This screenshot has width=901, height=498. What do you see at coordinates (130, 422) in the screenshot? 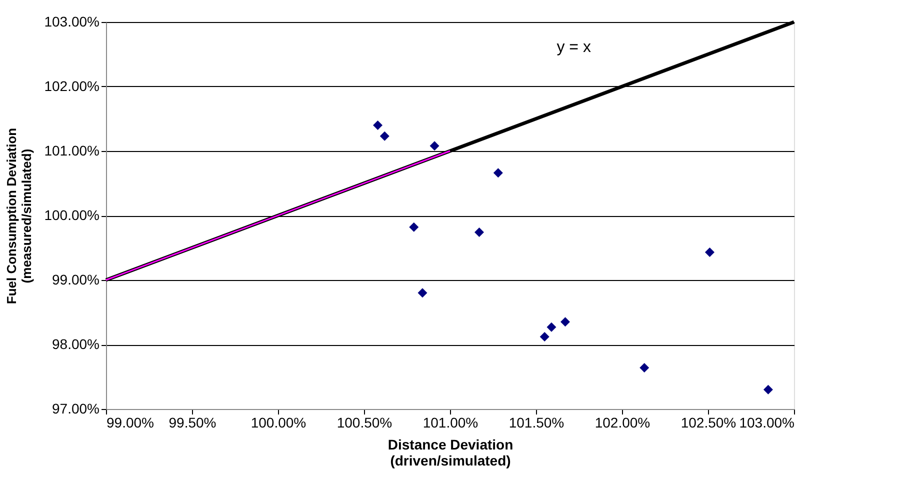
I see `x-tick-label: 99.00%` at bounding box center [130, 422].